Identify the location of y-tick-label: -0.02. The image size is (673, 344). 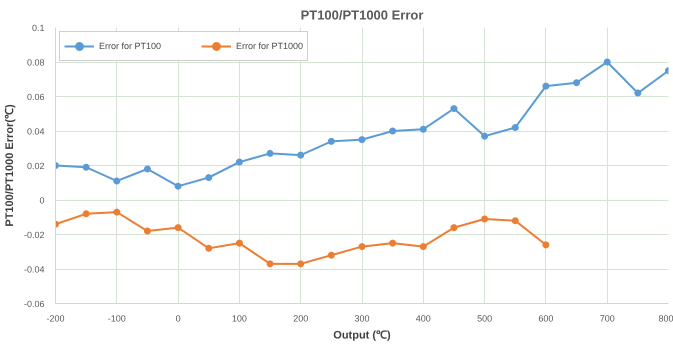
(34, 235).